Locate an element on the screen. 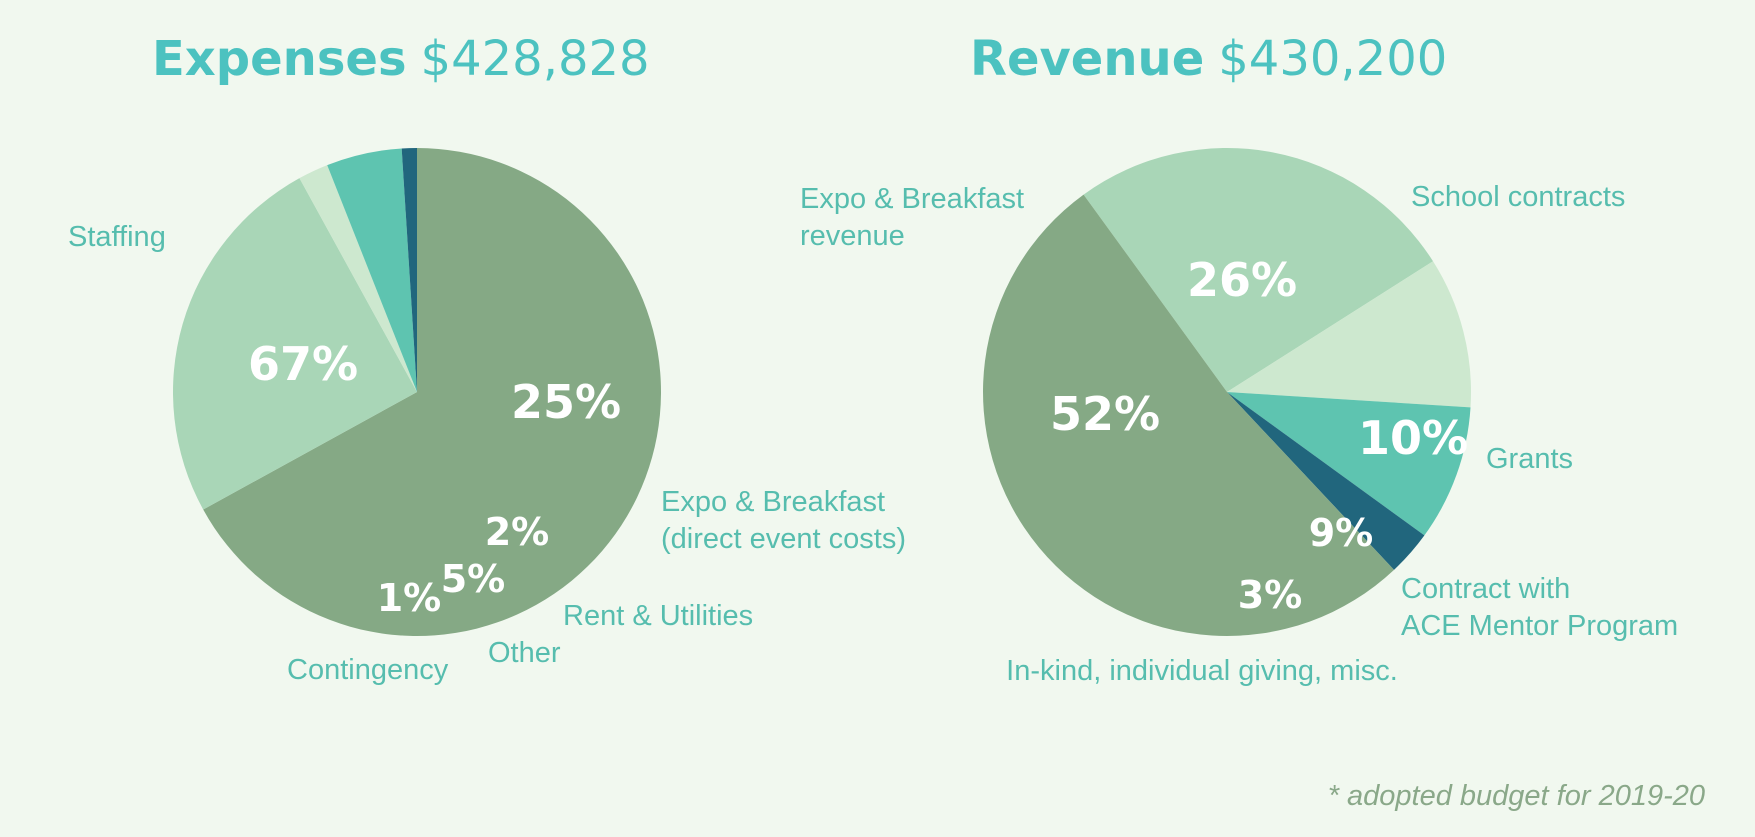  revenue-slice-school-contracts is located at coordinates (1258, 269).